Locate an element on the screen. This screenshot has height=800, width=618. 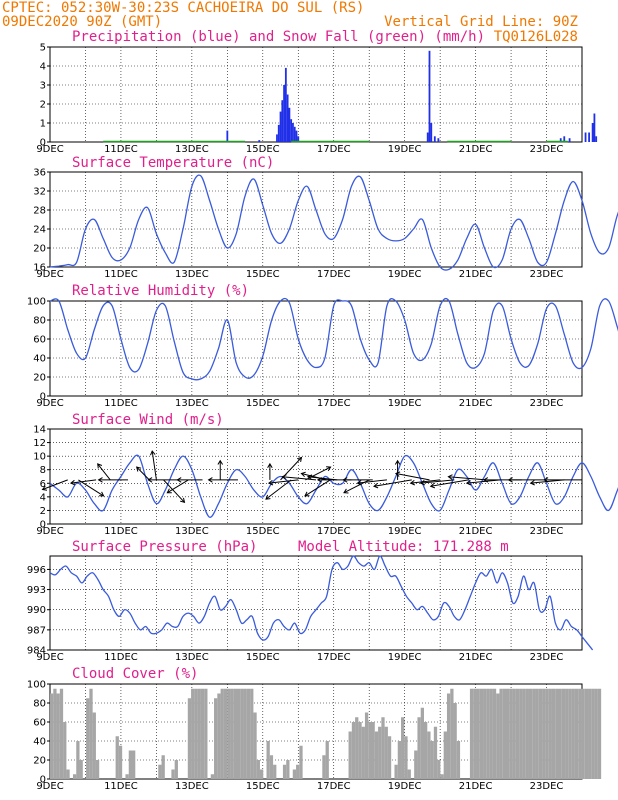
wind-frame is located at coordinates (316, 476).